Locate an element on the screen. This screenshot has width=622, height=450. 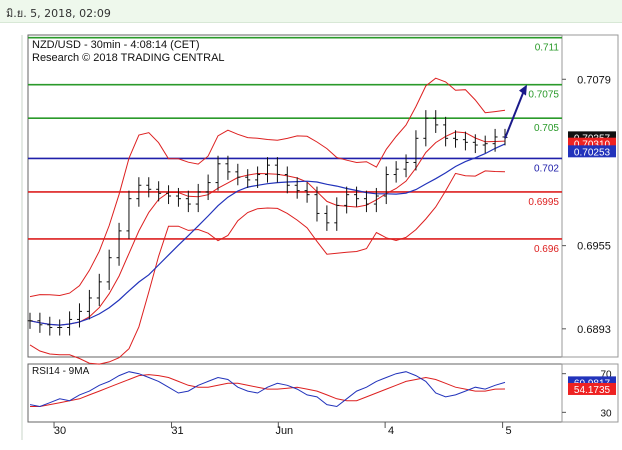
time-axis: 30 31 Jun 4 5 is located at coordinates (282, 429).